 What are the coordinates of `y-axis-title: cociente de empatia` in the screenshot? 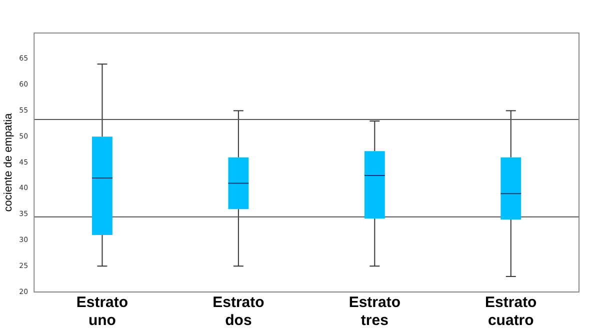 It's located at (8, 162).